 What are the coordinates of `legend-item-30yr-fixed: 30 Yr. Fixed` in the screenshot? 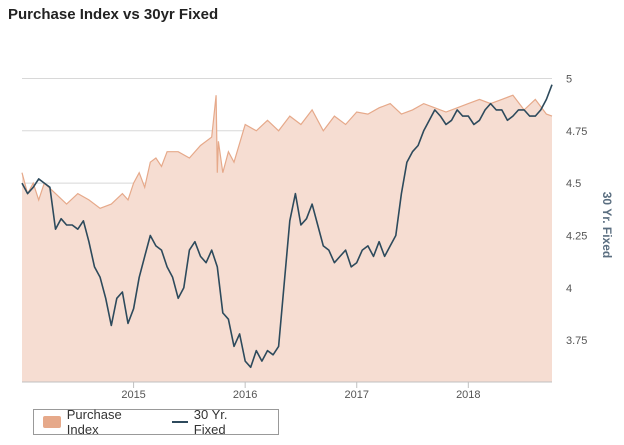 It's located at (216, 422).